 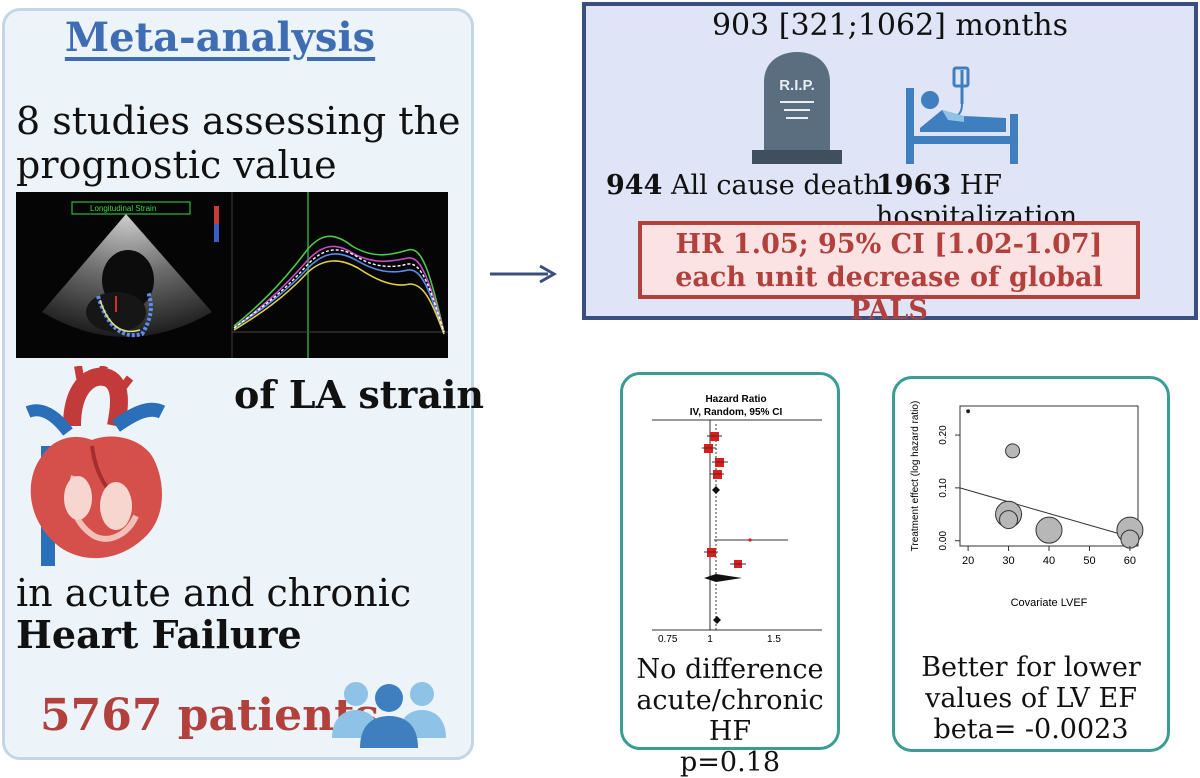 I want to click on forest-caption-2: acute/chronic HF, so click(x=730, y=716).